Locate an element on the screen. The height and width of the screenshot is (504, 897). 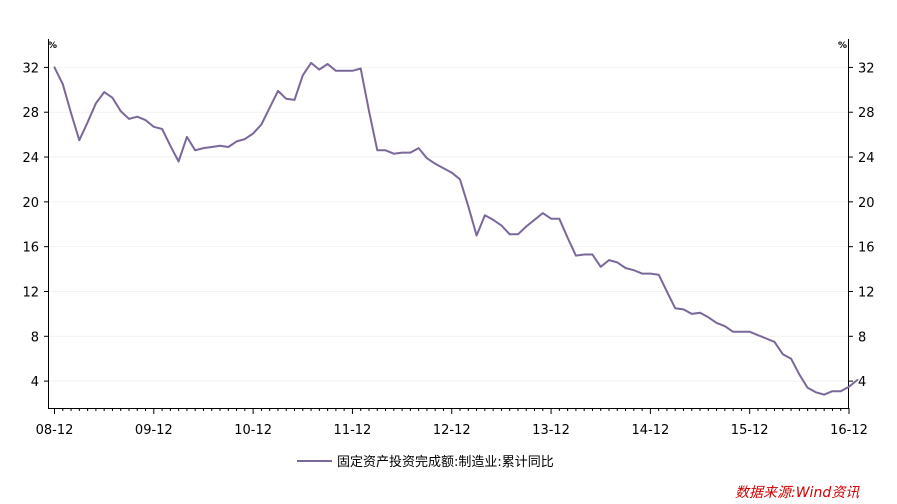
legend: 固定资产投资完成额:制造业:累计同比 is located at coordinates (425, 462).